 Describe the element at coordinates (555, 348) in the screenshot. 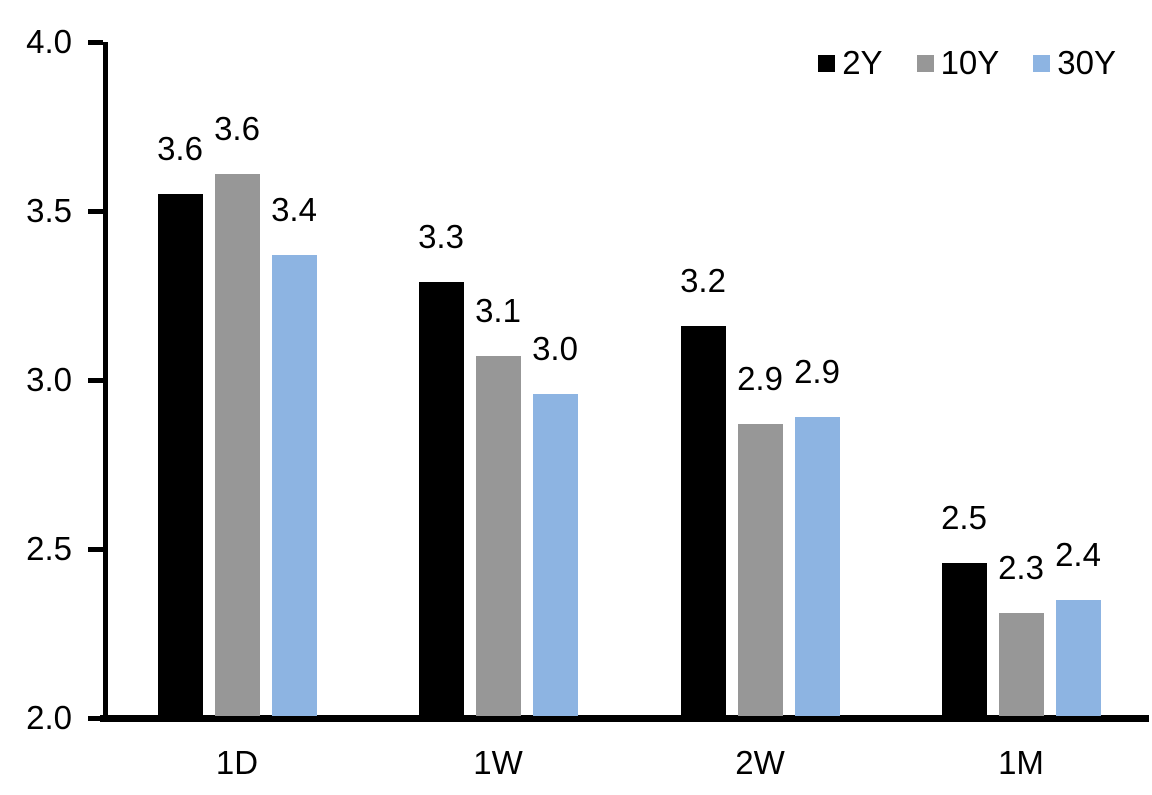

I see `bar-value-label: 3.0` at that location.